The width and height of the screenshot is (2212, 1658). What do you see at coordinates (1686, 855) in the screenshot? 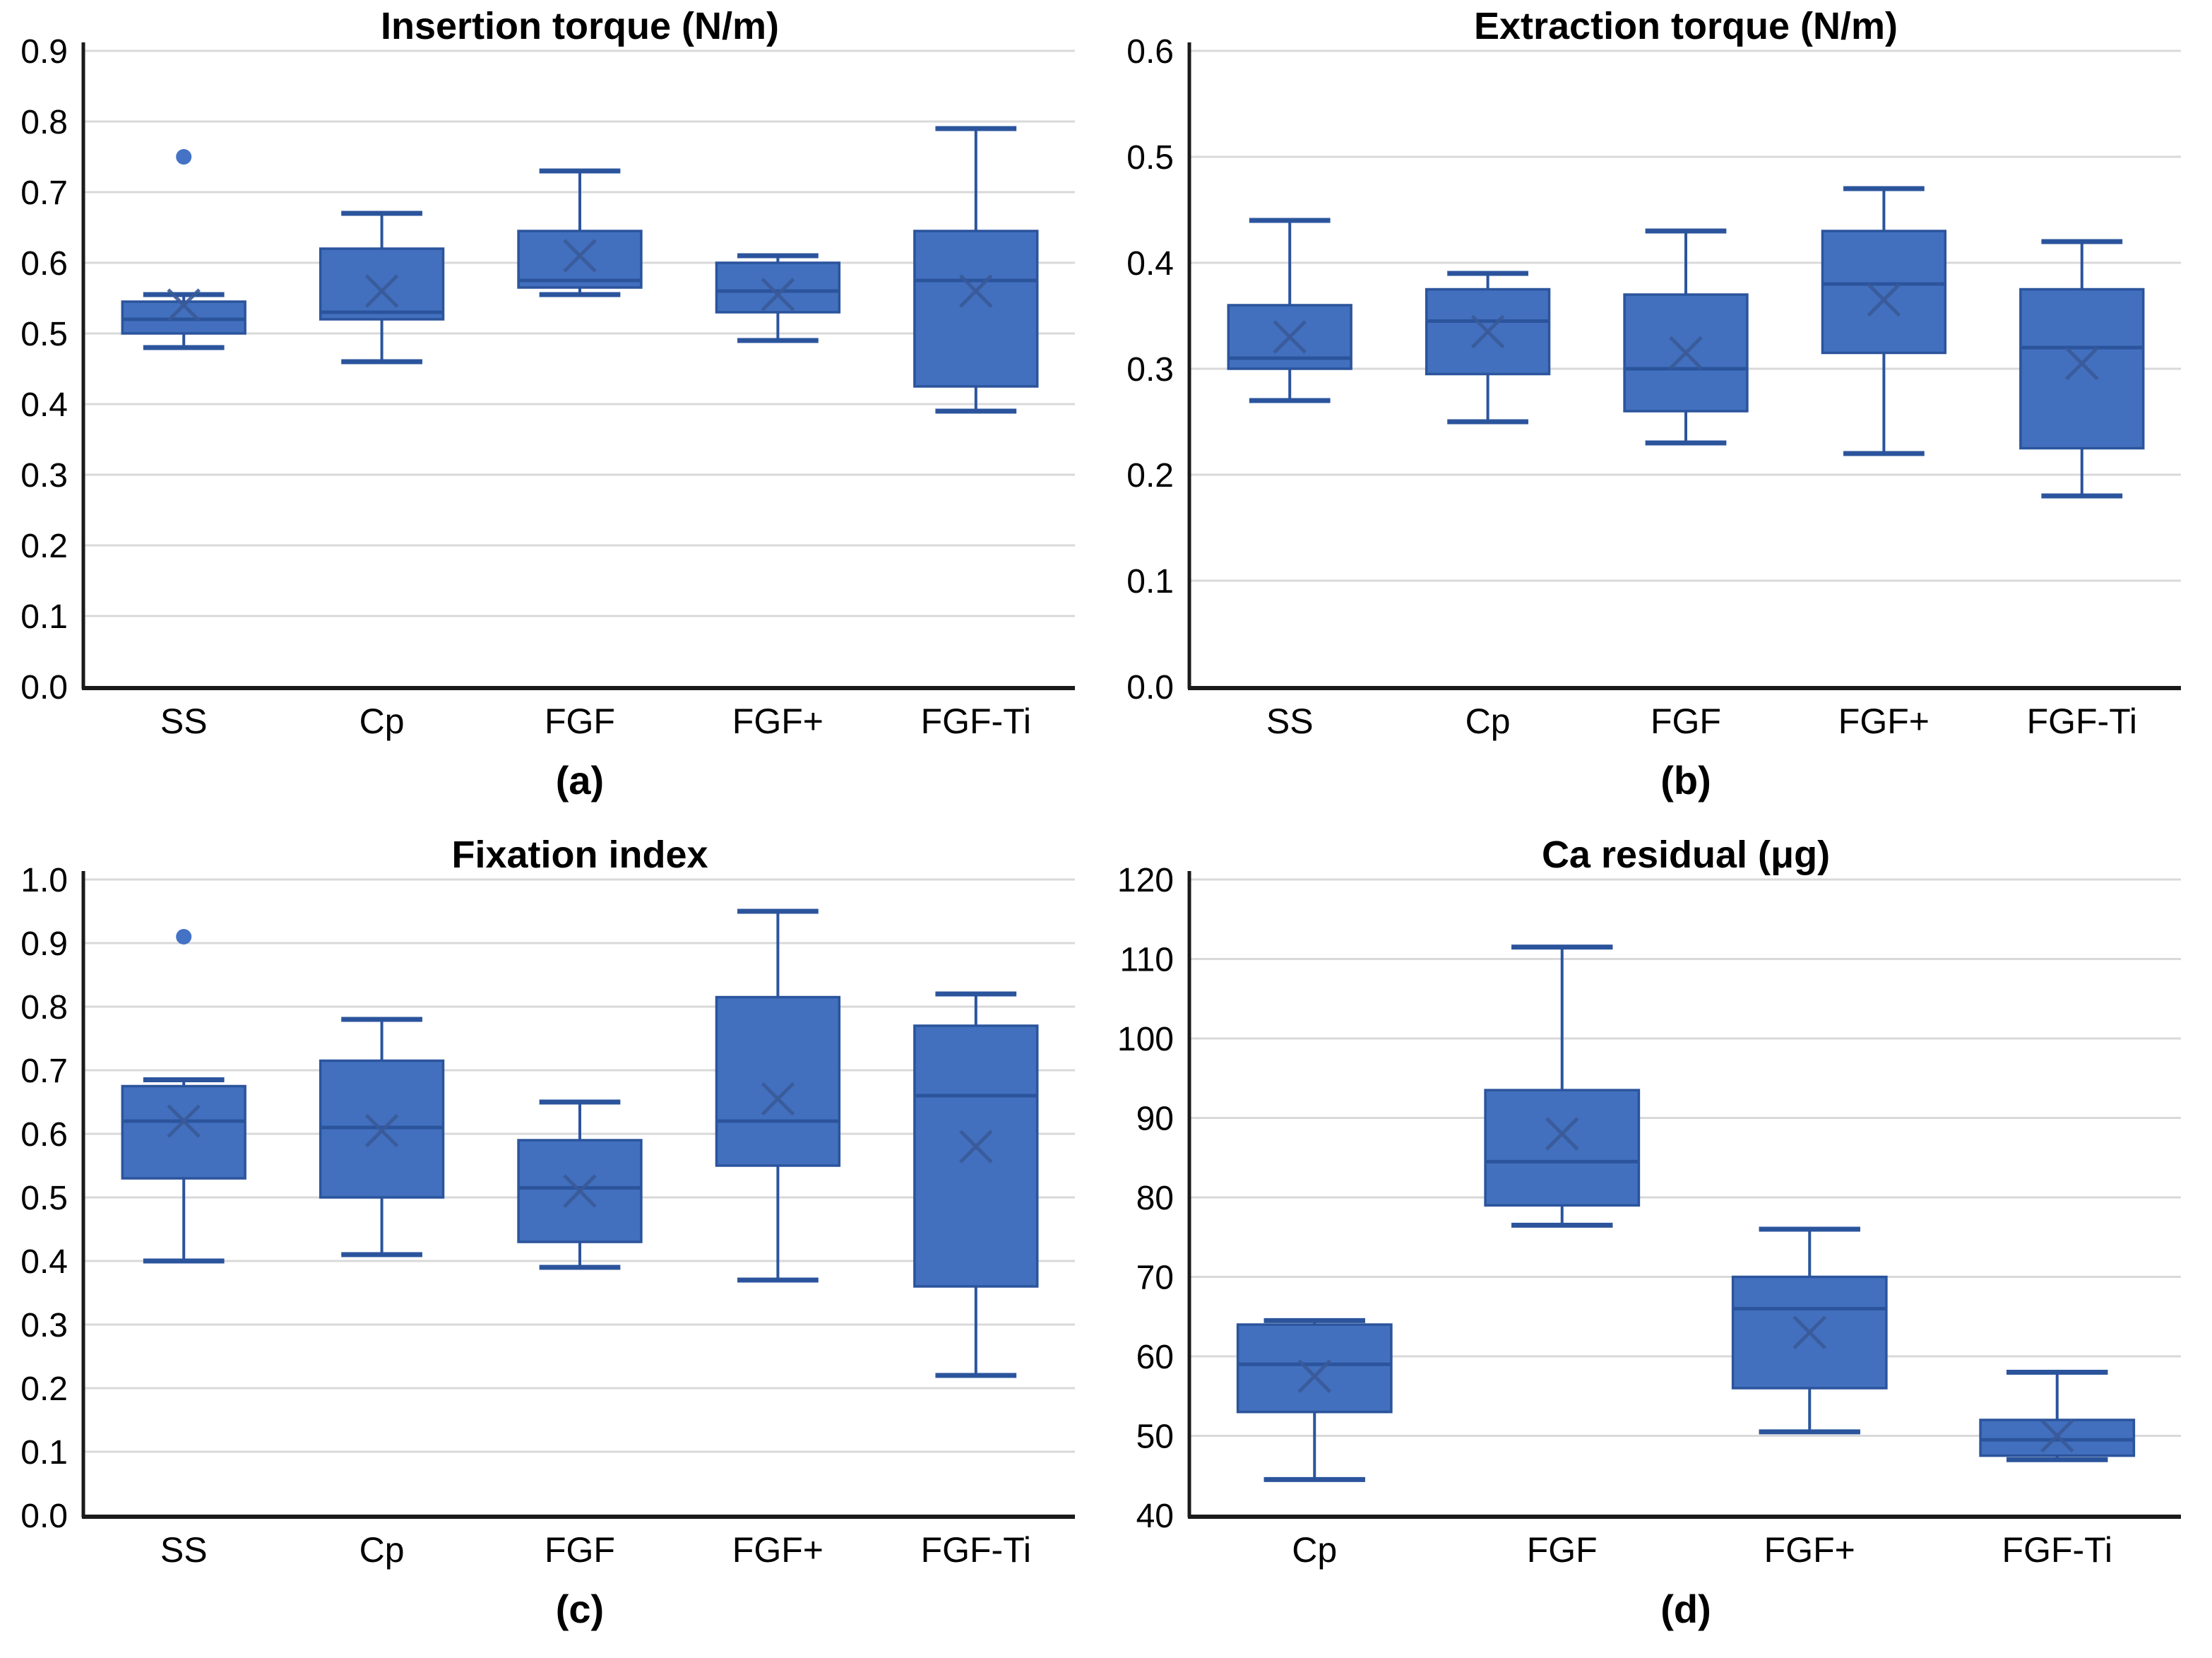
I see `panel-title-ca-residual: Ca residual (μg)` at bounding box center [1686, 855].